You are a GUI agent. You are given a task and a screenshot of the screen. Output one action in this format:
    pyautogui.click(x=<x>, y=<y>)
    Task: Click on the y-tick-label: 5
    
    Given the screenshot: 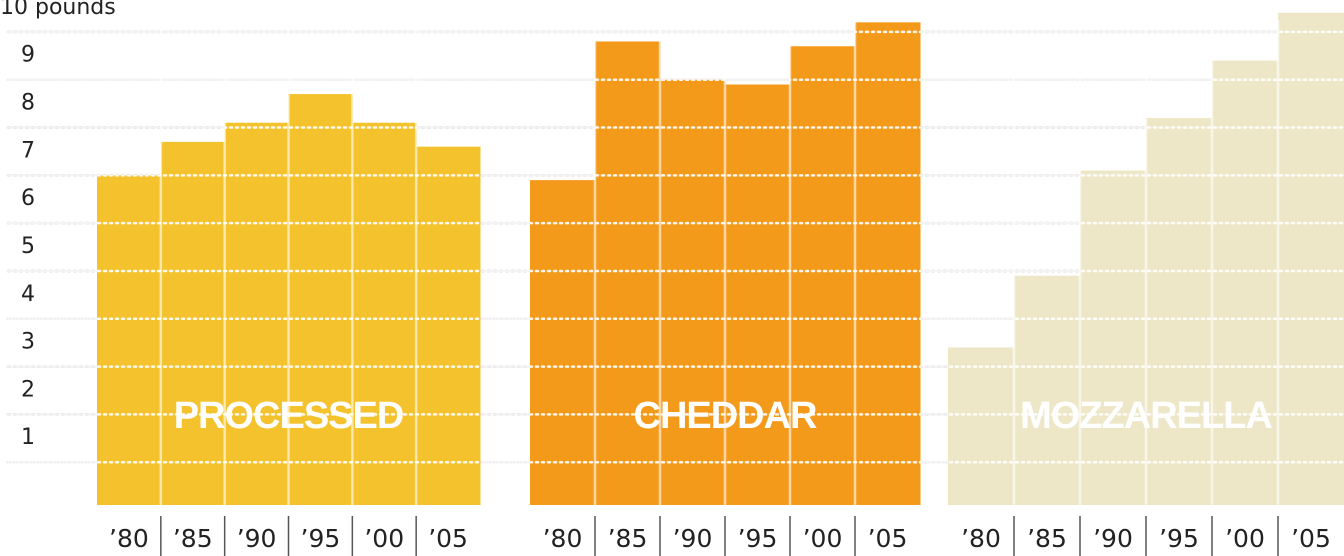 What is the action you would take?
    pyautogui.click(x=28, y=246)
    